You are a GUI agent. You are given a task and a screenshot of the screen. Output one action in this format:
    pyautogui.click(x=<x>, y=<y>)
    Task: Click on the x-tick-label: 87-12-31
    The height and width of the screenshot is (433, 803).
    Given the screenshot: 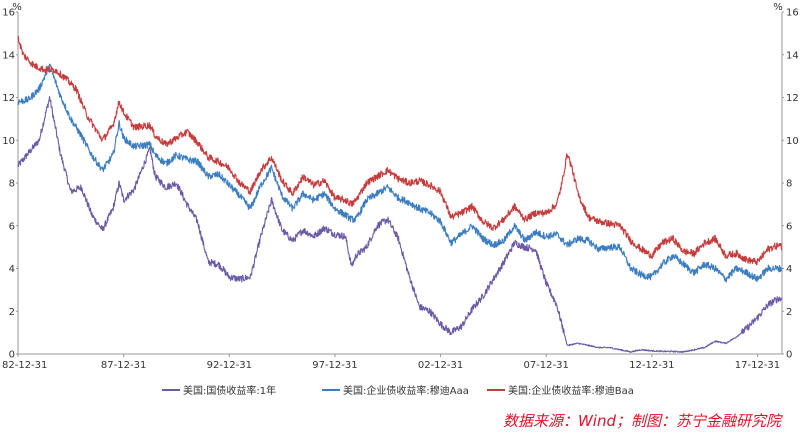 What is the action you would take?
    pyautogui.click(x=123, y=365)
    